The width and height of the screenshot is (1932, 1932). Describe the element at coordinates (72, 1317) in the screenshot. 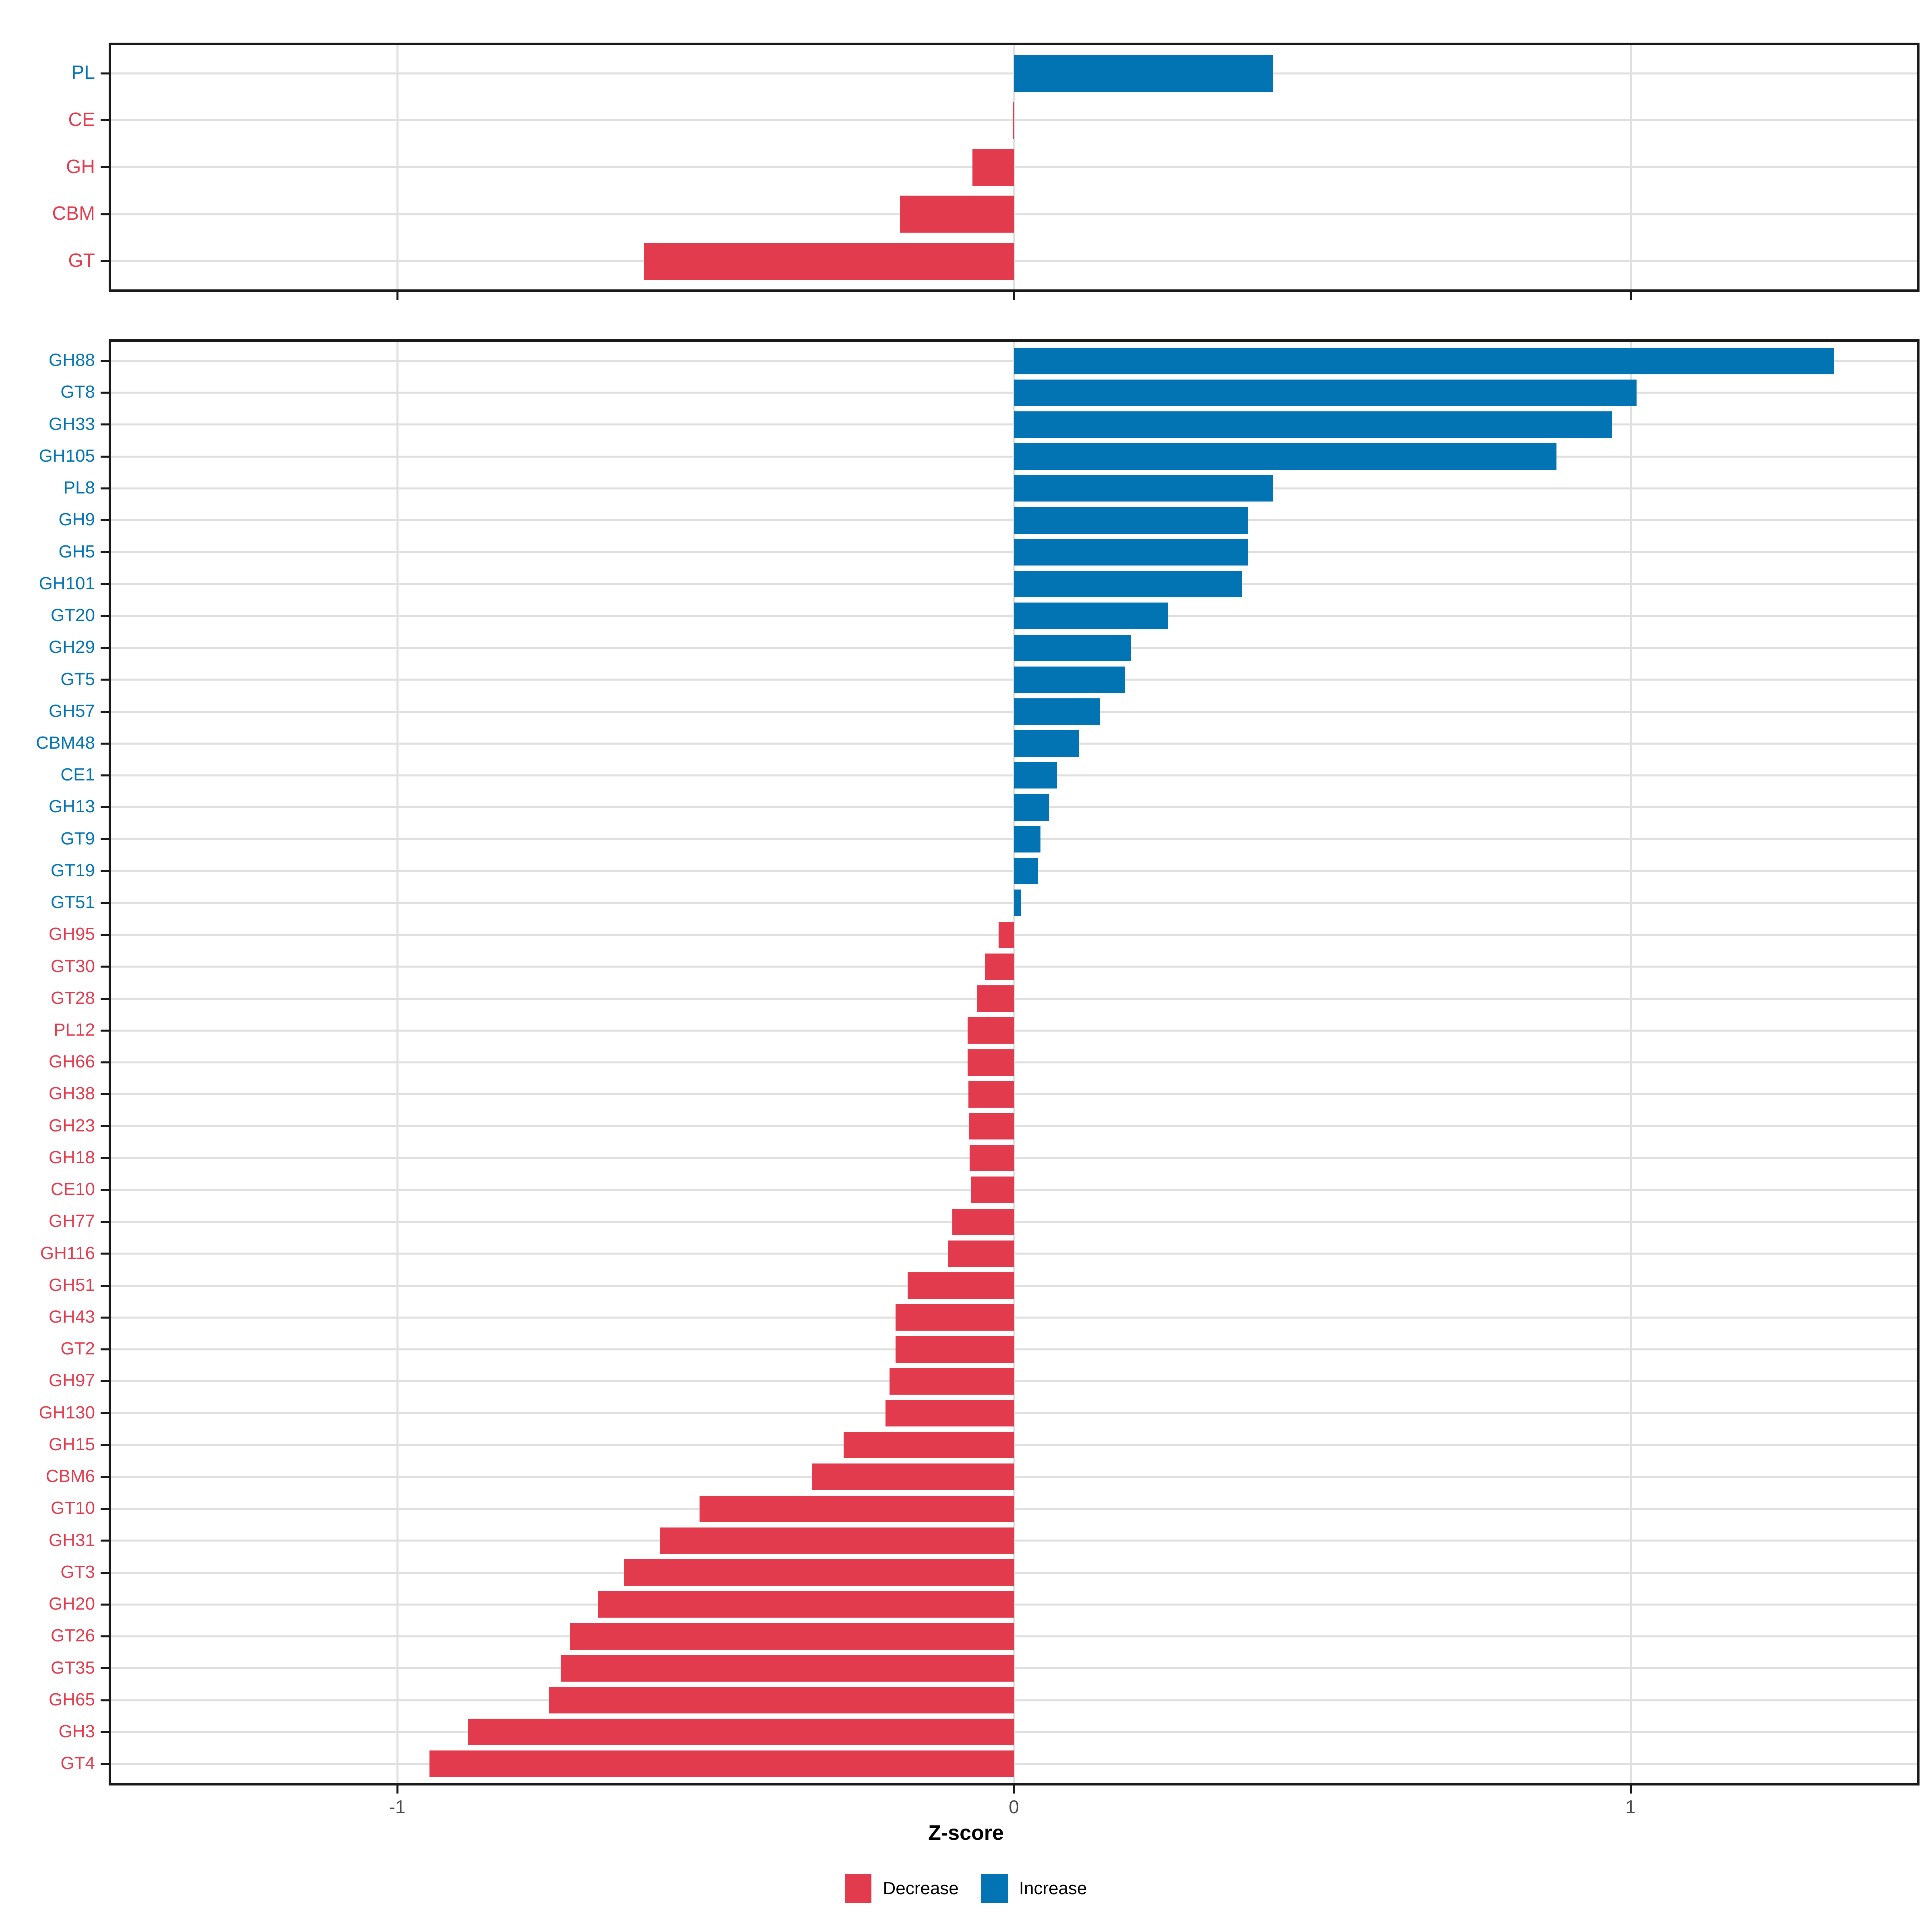

I see `category-label-GH43: GH43` at that location.